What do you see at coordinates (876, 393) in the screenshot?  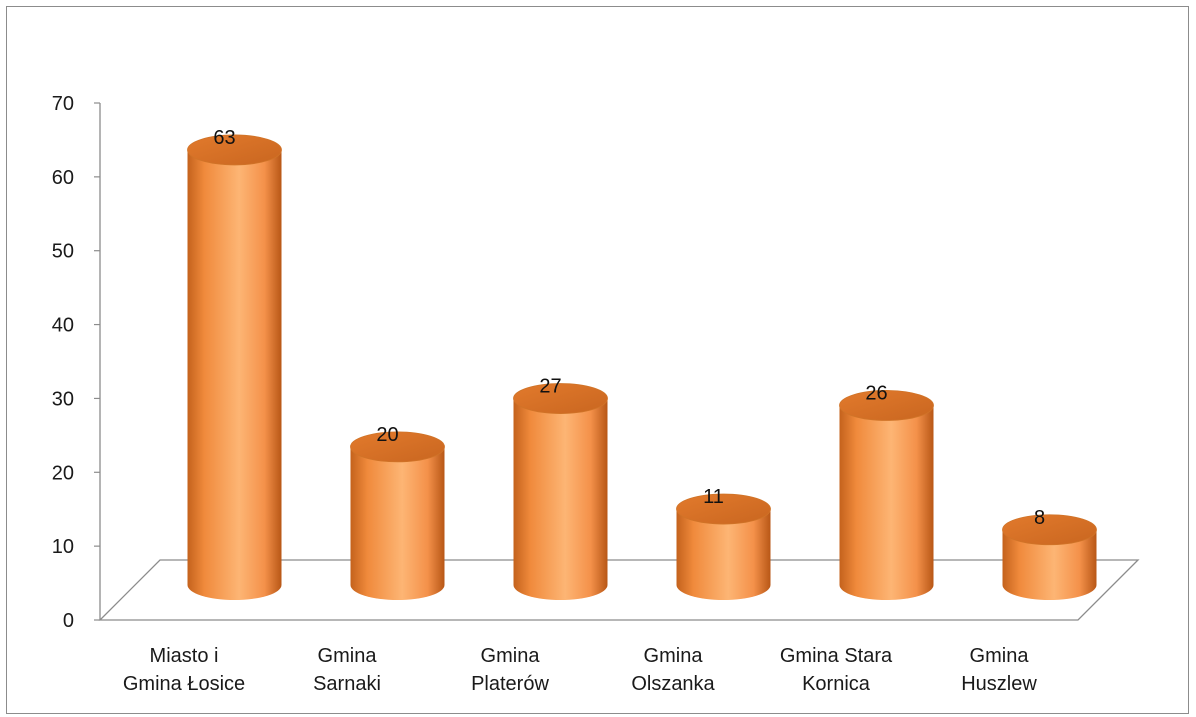 I see `data-label: 26` at bounding box center [876, 393].